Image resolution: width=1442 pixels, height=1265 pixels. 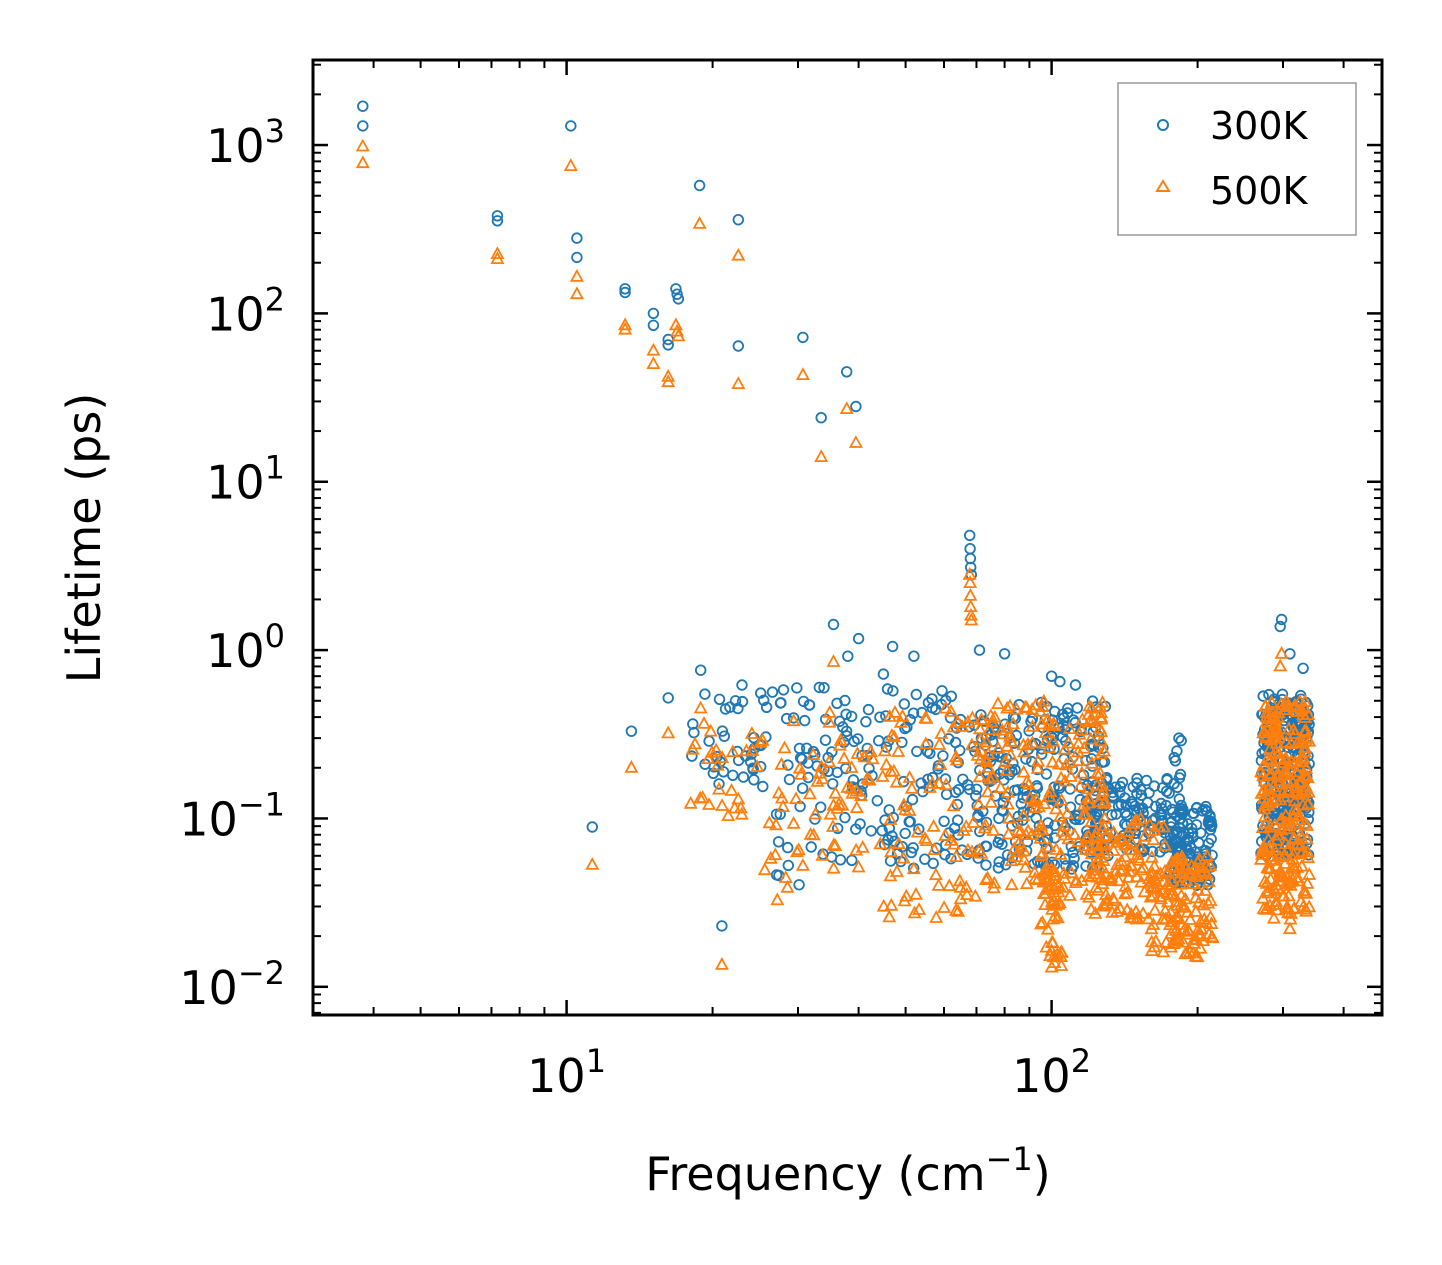 I want to click on x-tick-label: 10¹, so click(x=566, y=1072).